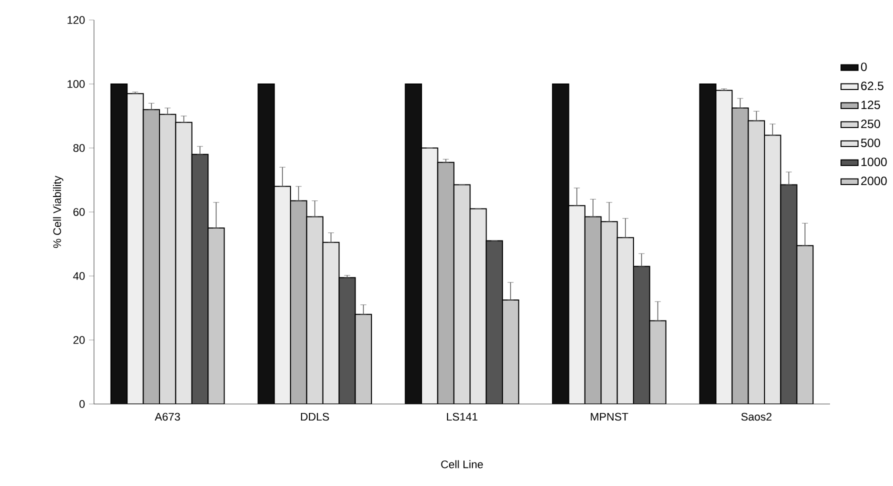 This screenshot has height=486, width=893. Describe the element at coordinates (58, 212) in the screenshot. I see `y-axis-title: % Cell Viability` at that location.